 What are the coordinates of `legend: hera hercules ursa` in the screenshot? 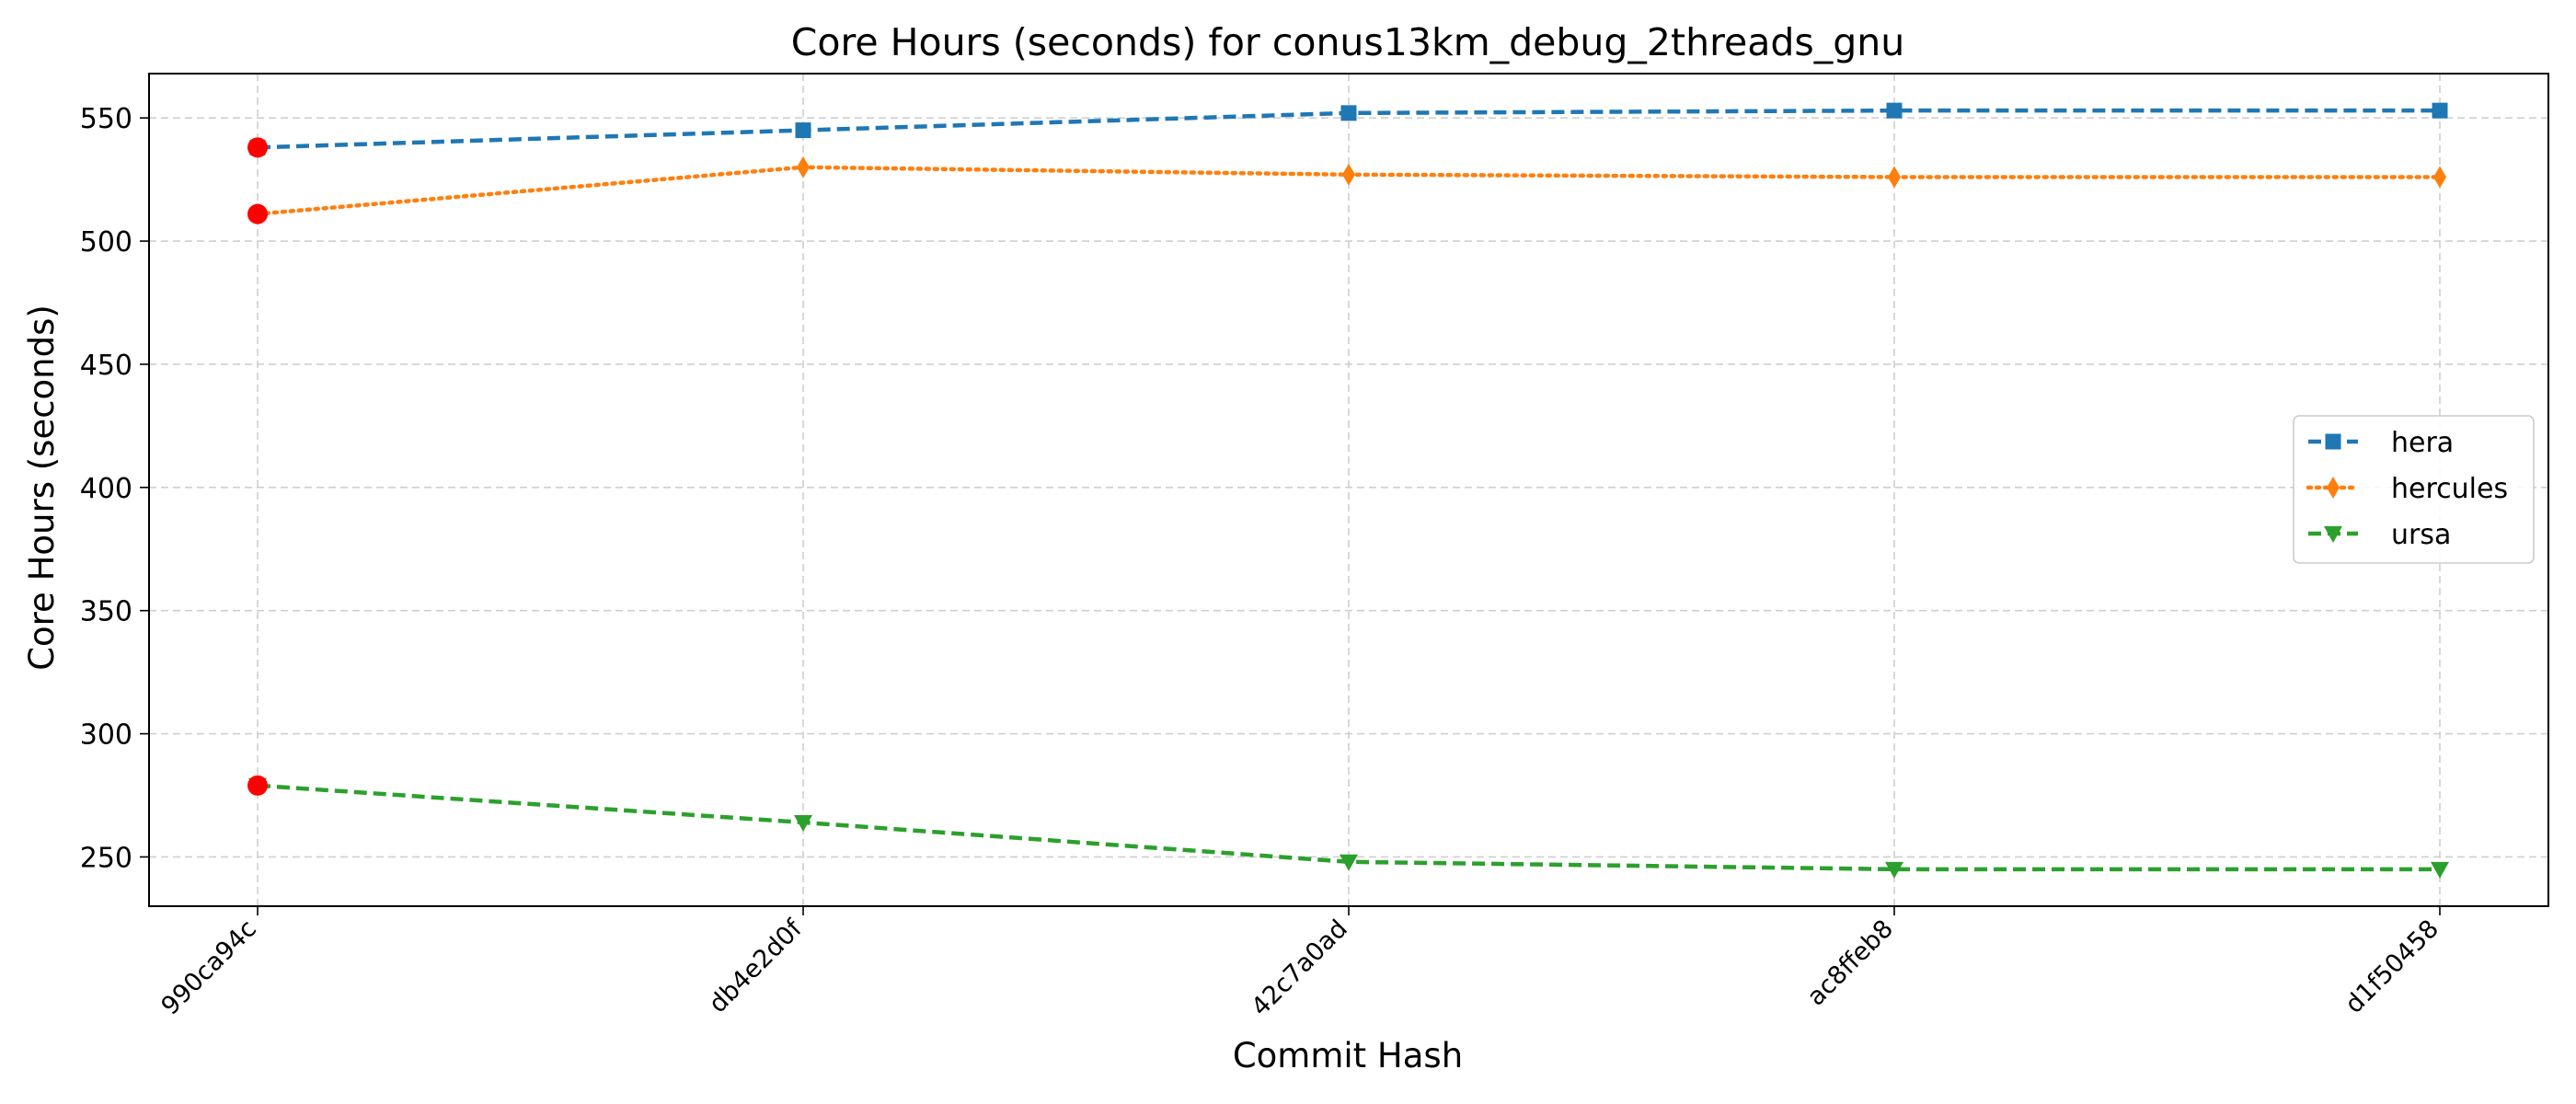 It's located at (2414, 490).